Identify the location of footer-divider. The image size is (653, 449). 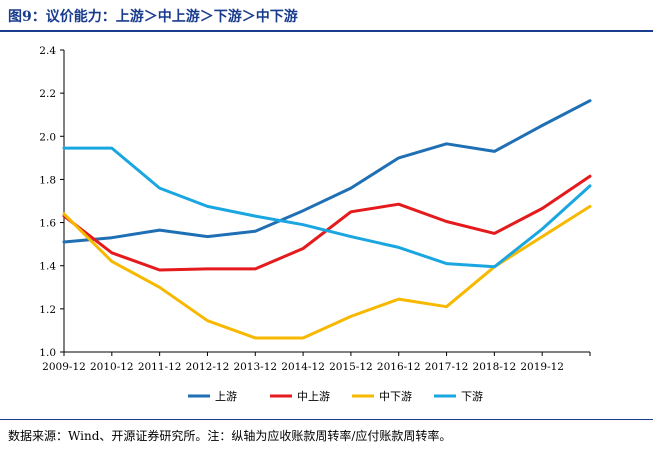
(326, 419).